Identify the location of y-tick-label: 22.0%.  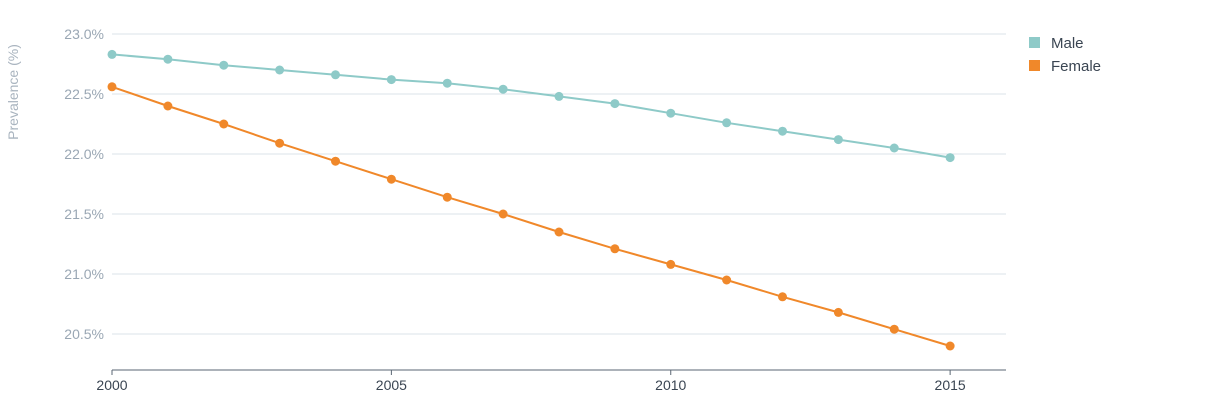
(84, 154).